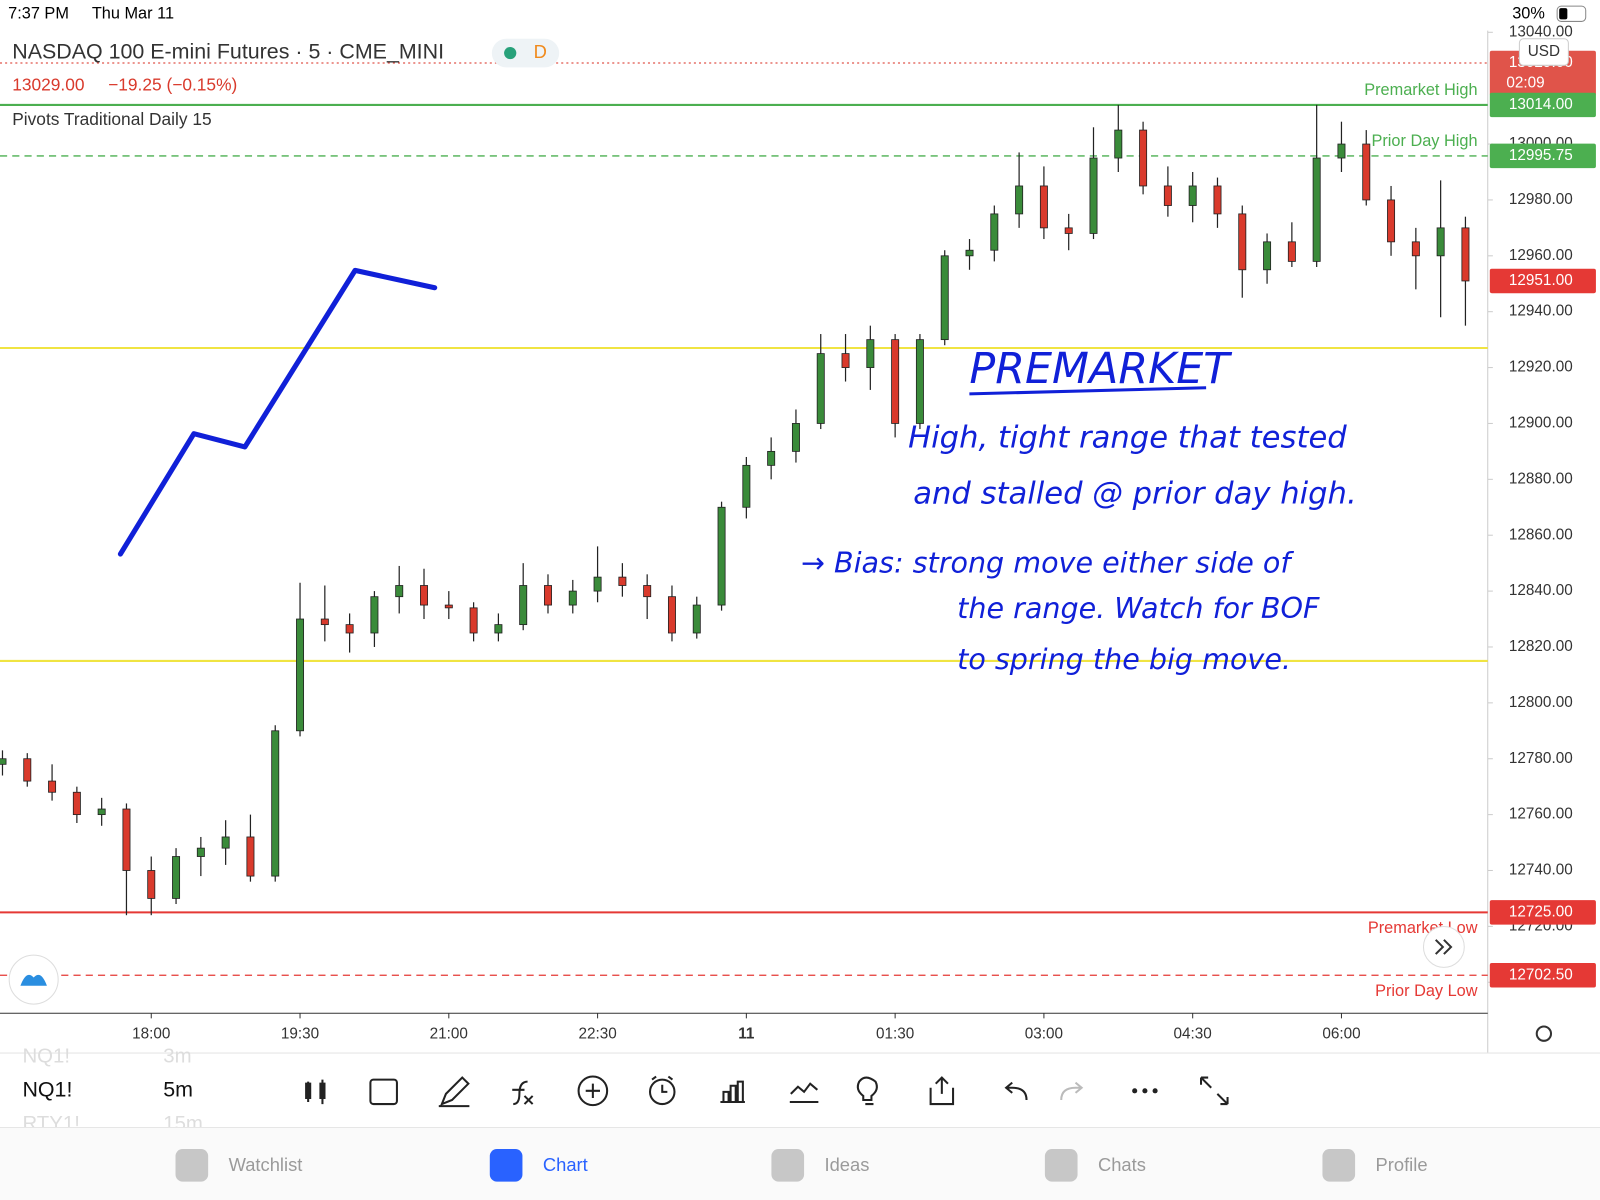  I want to click on financials-icon, so click(732, 1092).